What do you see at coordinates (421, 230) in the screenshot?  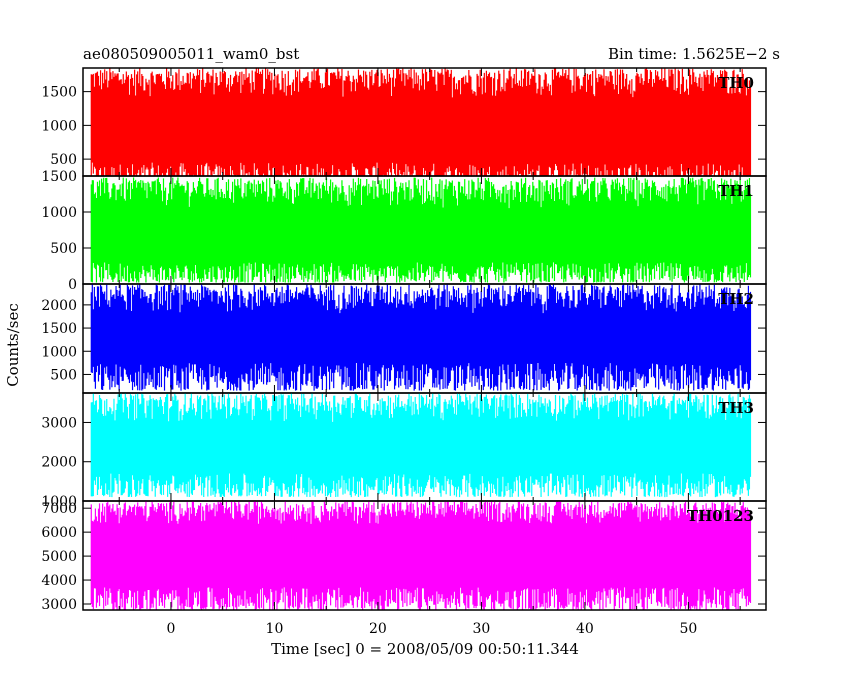 I see `series-th1` at bounding box center [421, 230].